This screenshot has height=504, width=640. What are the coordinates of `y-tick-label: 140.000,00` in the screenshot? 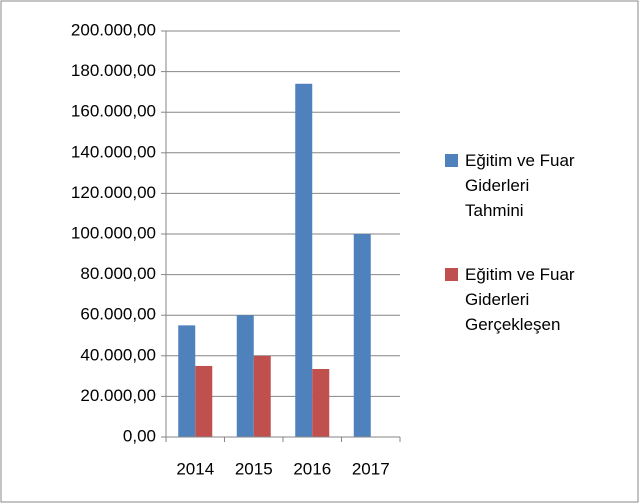 It's located at (113, 151).